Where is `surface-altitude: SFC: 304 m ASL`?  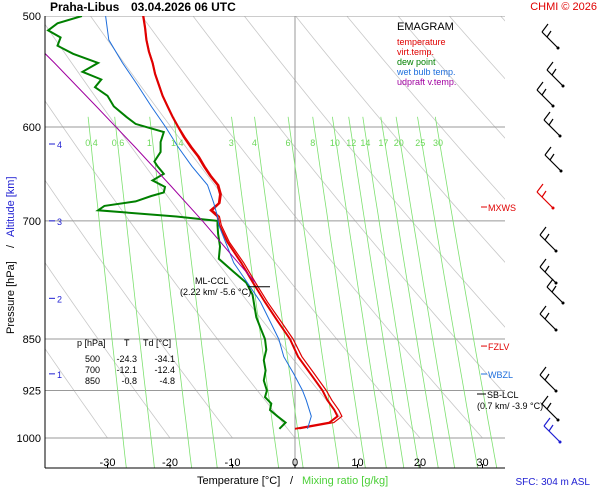
surface-altitude: SFC: 304 m ASL is located at coordinates (553, 482).